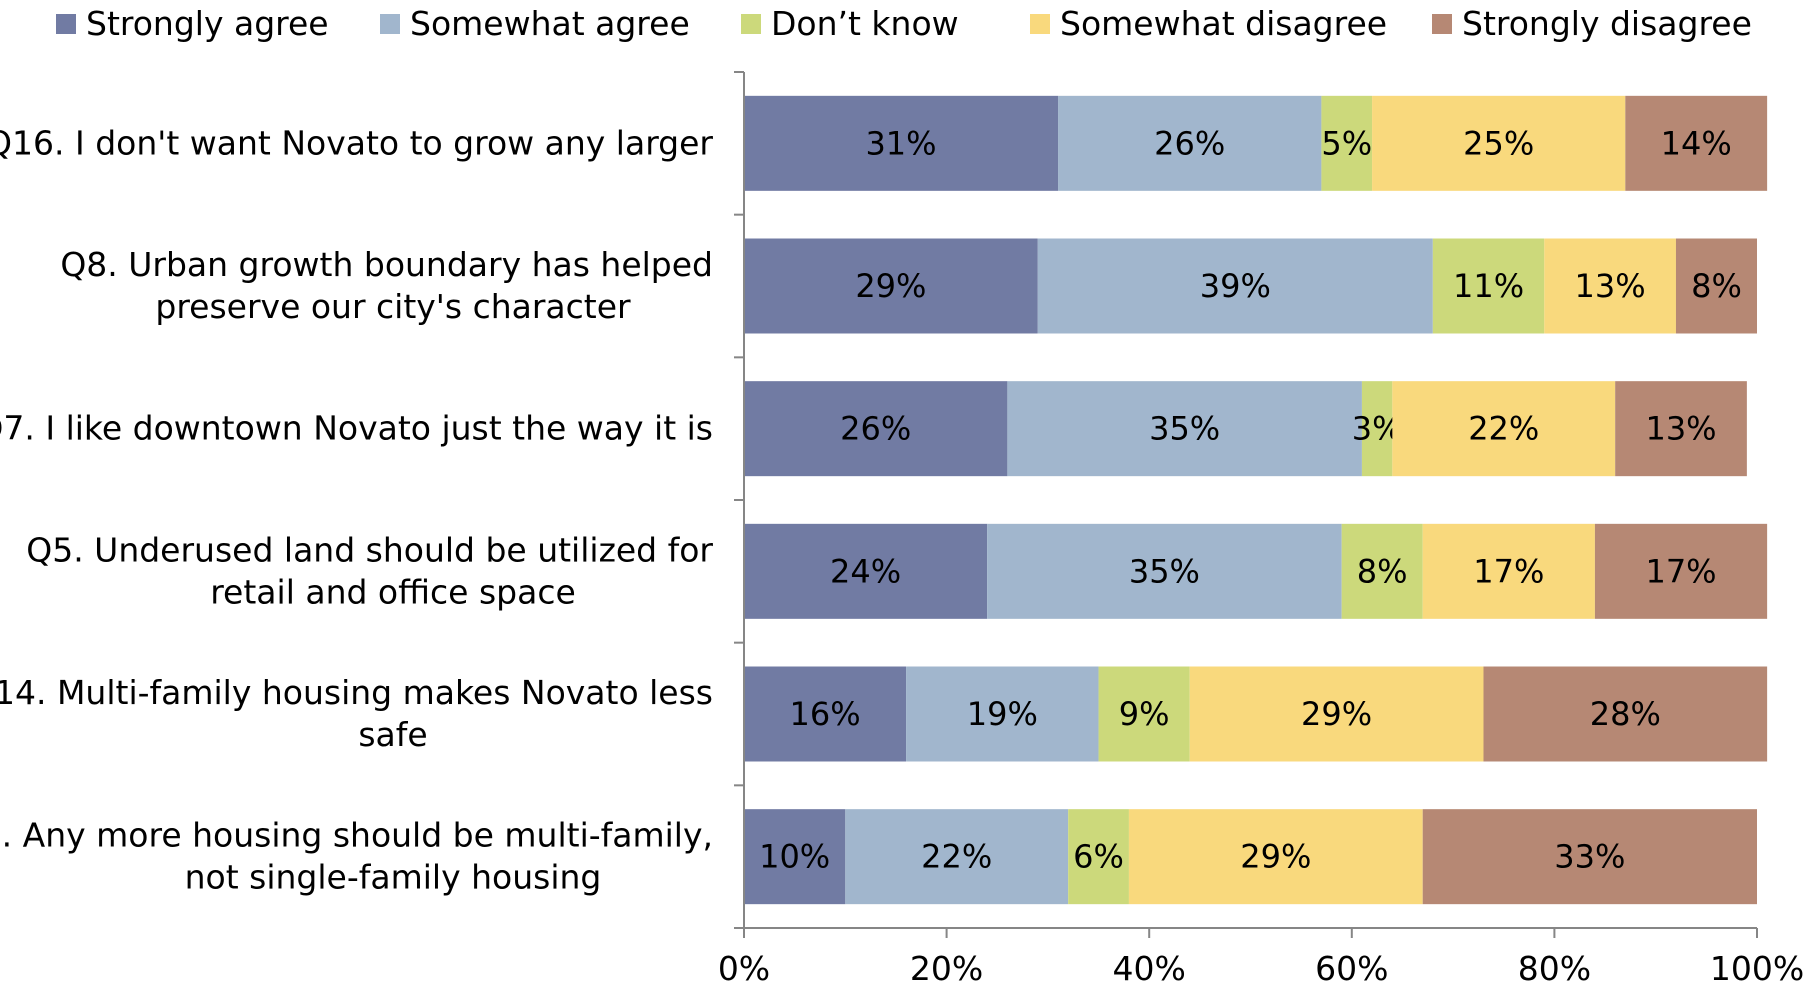 This screenshot has height=997, width=1804. I want to click on data-label-4-3: 8%, so click(1382, 571).